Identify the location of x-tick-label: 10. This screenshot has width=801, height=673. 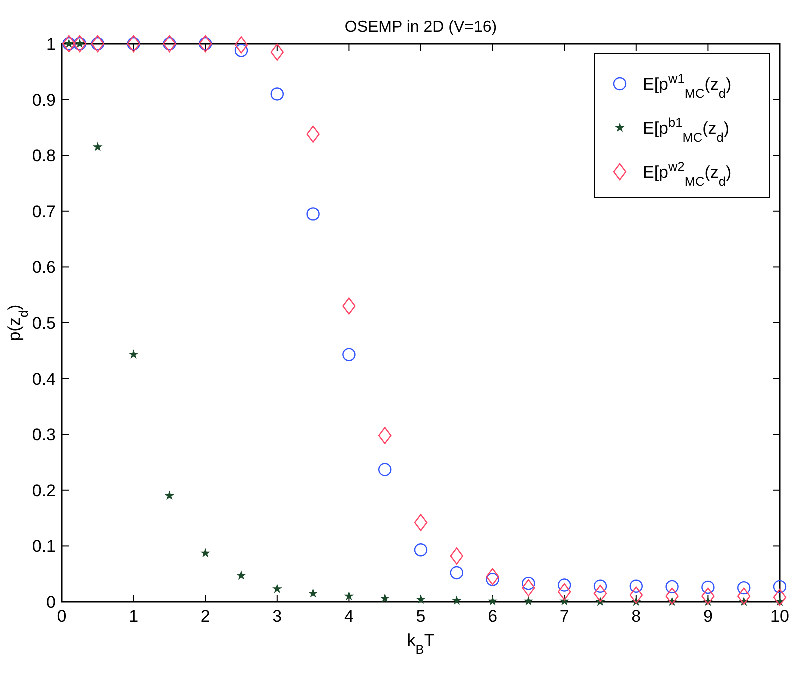
(780, 616).